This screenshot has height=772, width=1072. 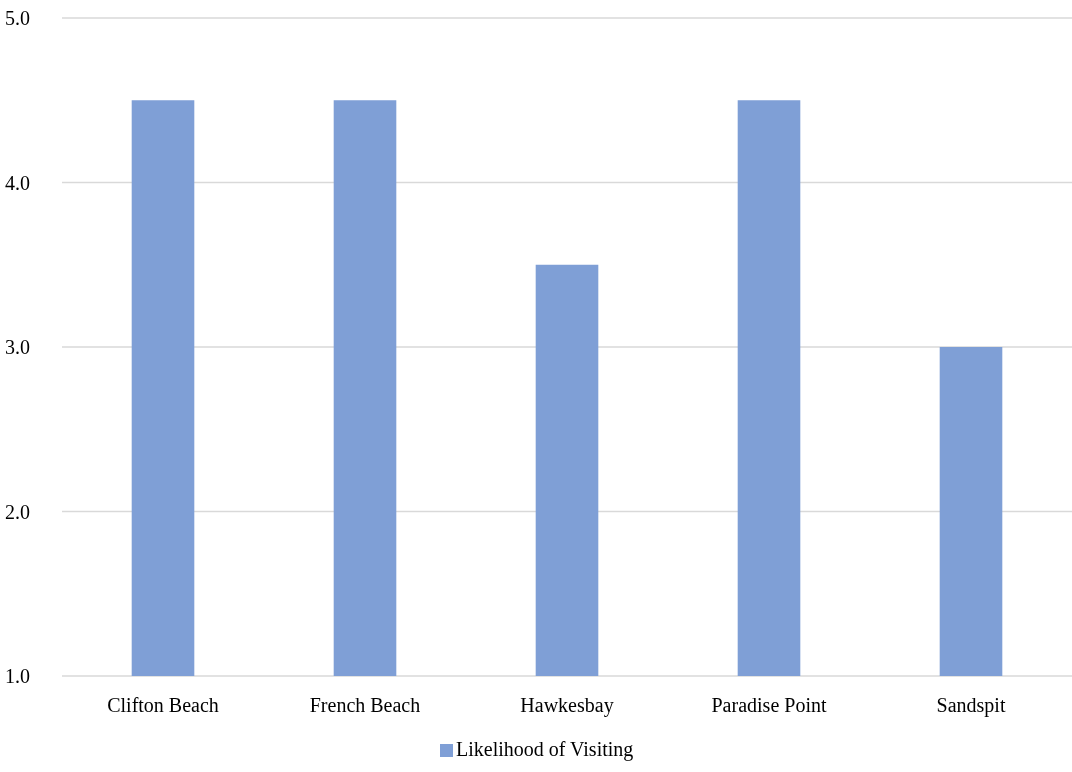 What do you see at coordinates (769, 705) in the screenshot?
I see `x-tick-label: Paradise Point` at bounding box center [769, 705].